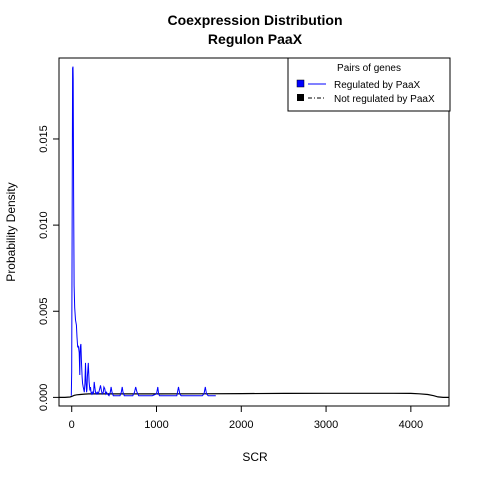 The image size is (480, 480). Describe the element at coordinates (326, 425) in the screenshot. I see `x-tick-label: 3000` at that location.